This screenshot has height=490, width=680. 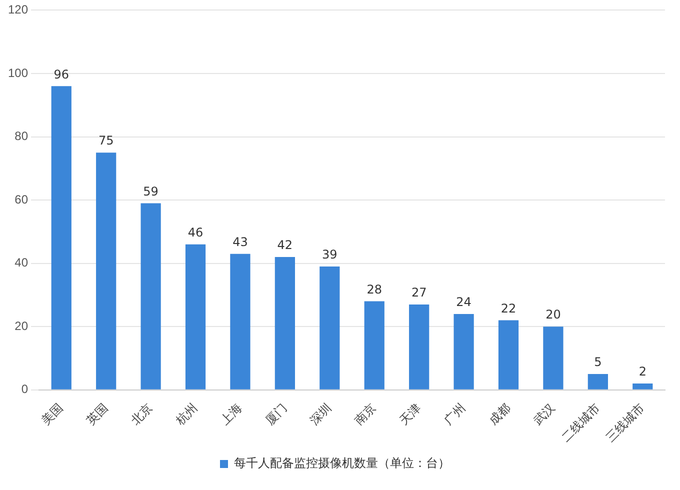 I want to click on x-tick-label: 杭州, so click(x=186, y=414).